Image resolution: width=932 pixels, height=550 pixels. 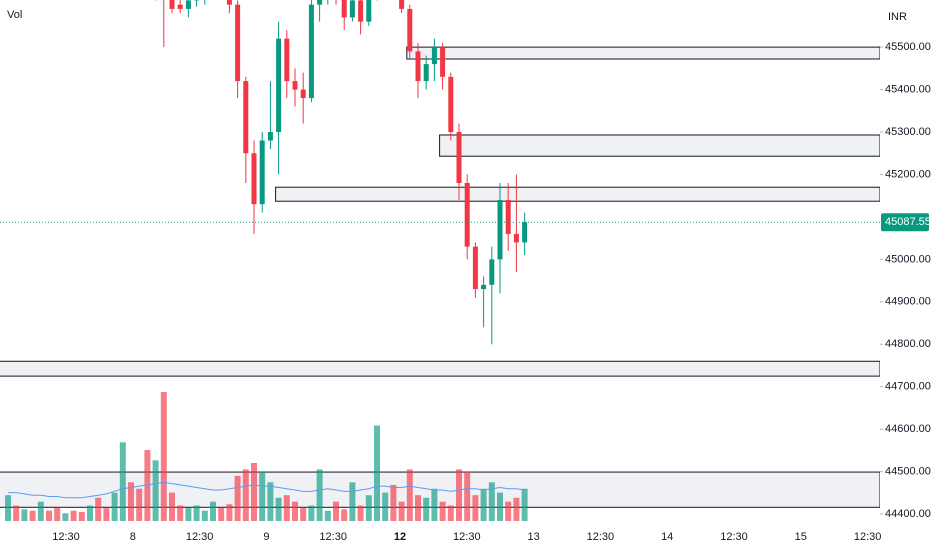 I want to click on x-tick-label: 14, so click(x=667, y=537).